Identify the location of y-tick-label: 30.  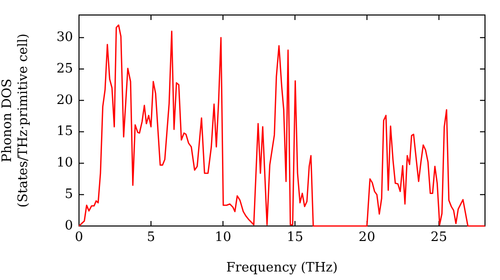
(64, 37).